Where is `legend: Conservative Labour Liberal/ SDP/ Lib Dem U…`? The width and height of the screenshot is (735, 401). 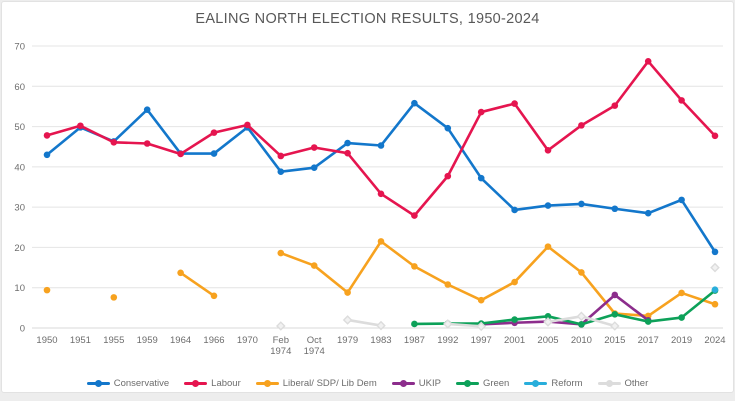
legend: Conservative Labour Liberal/ SDP/ Lib Dem U… is located at coordinates (367, 383).